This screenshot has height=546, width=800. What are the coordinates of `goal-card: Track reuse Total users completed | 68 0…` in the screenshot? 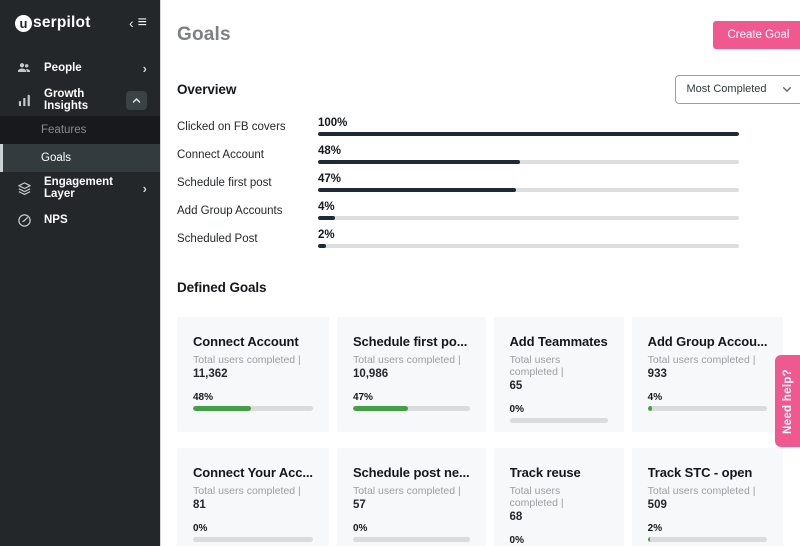 It's located at (558, 497).